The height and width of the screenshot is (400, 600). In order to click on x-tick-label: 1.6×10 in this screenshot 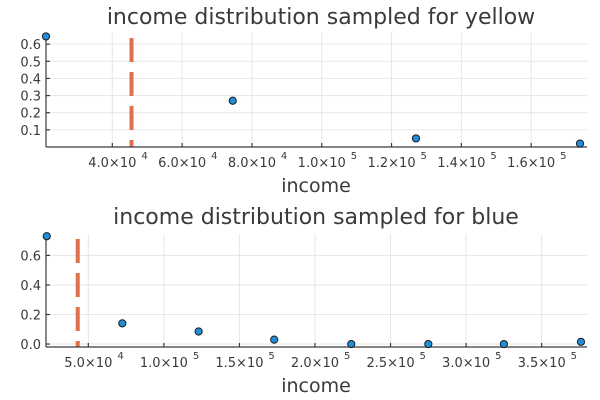, I will do `click(531, 163)`.